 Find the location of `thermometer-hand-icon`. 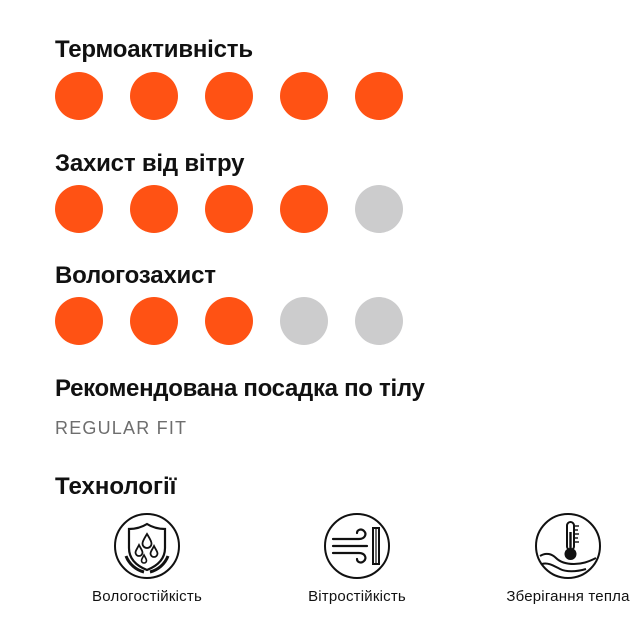

thermometer-hand-icon is located at coordinates (568, 546).